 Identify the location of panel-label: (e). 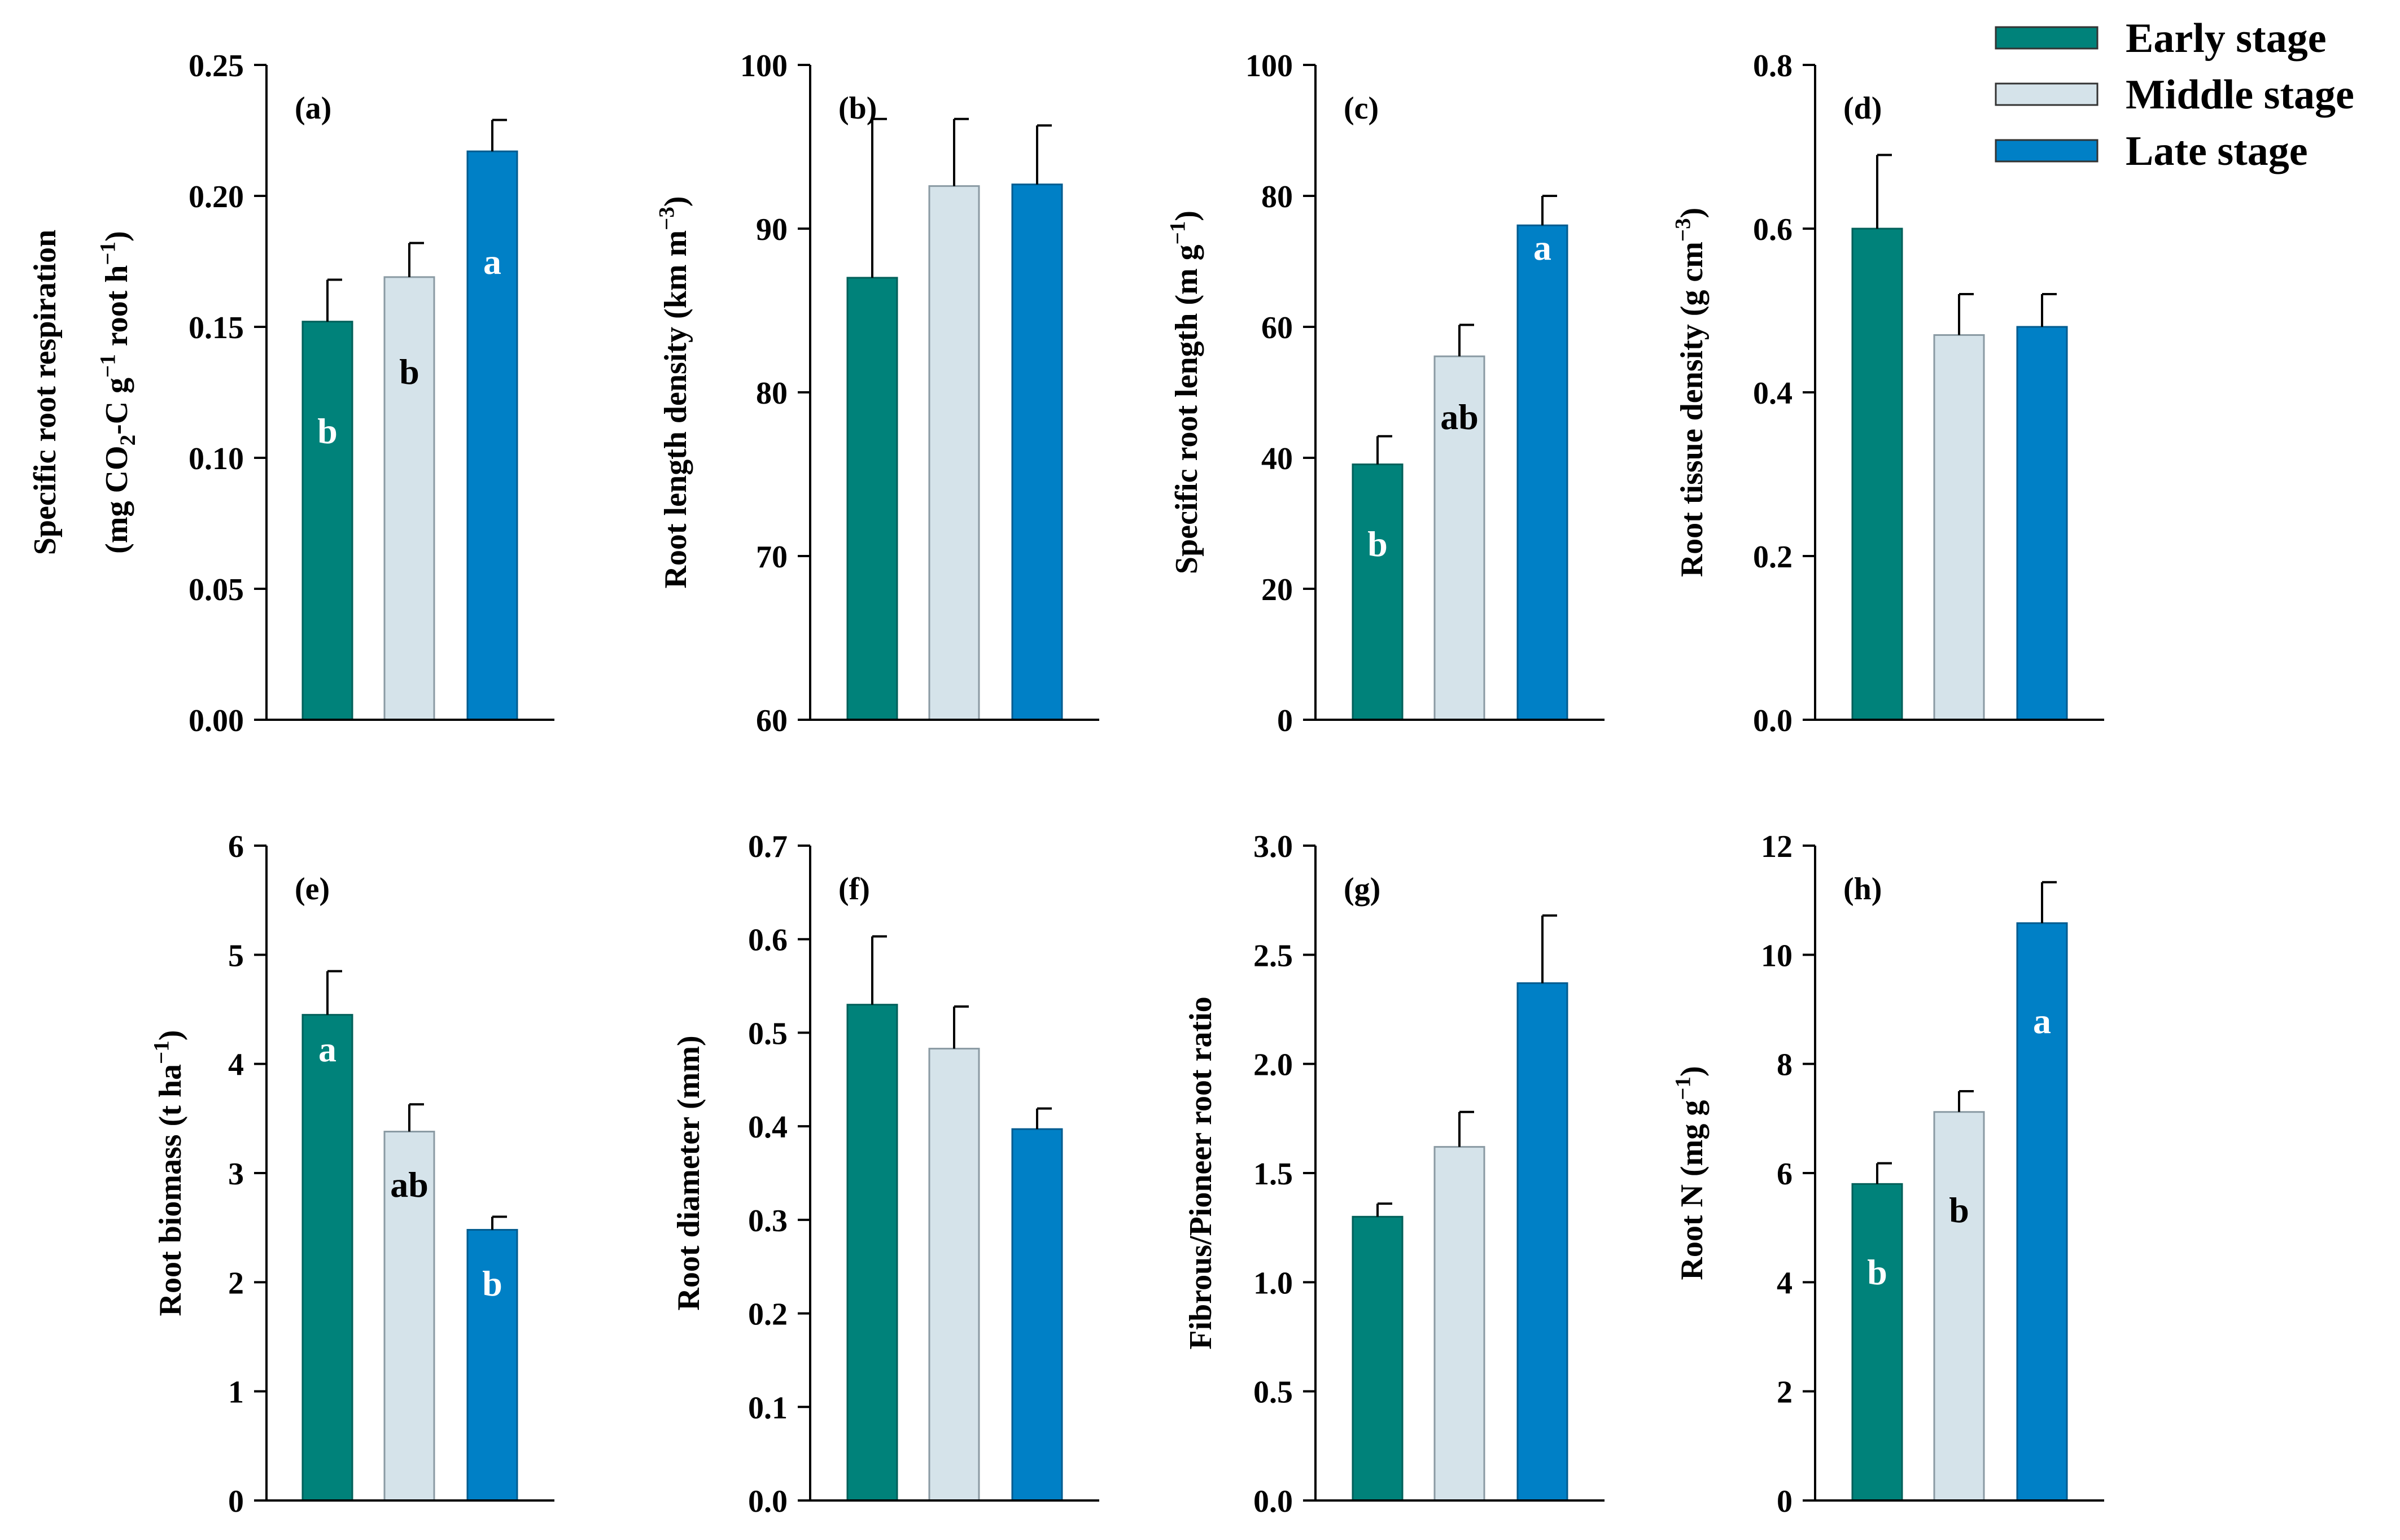
(312, 890).